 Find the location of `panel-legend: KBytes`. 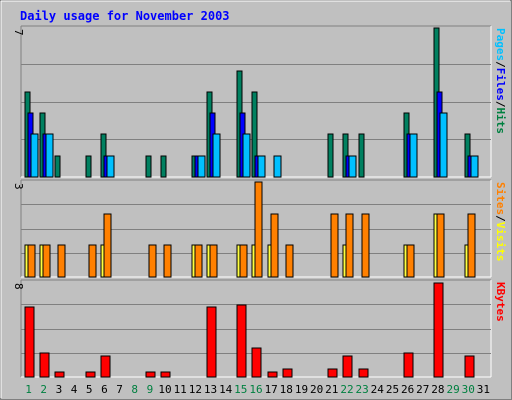

panel-legend: KBytes is located at coordinates (500, 302).